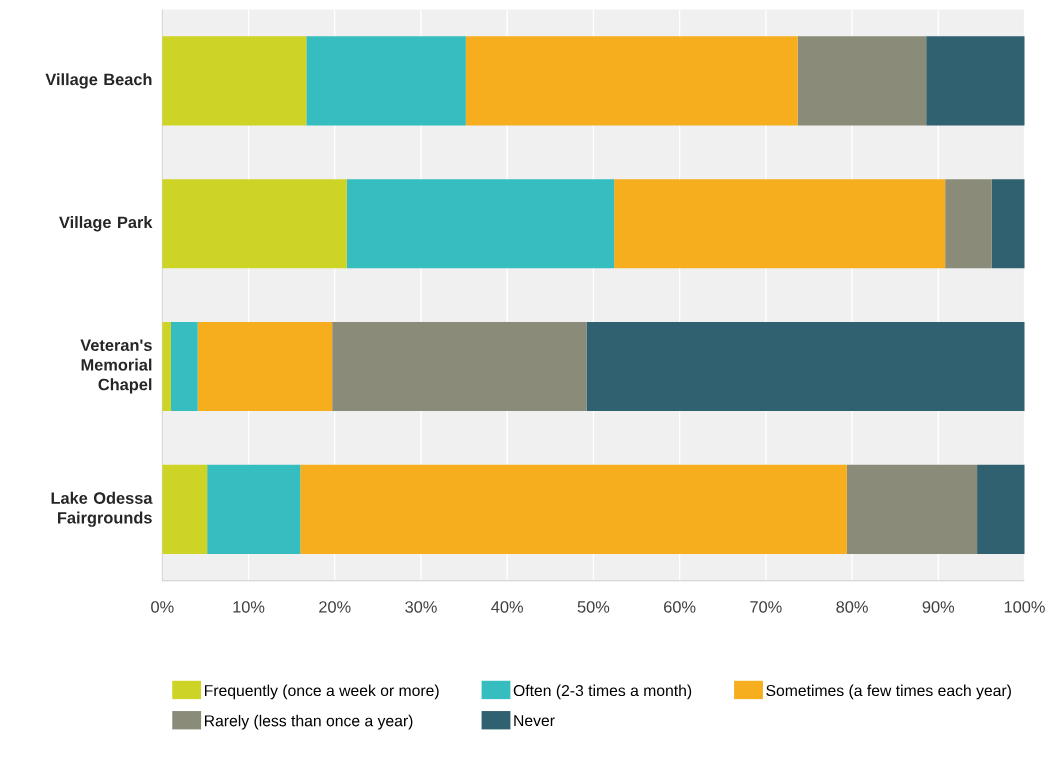 Image resolution: width=1053 pixels, height=762 pixels. Describe the element at coordinates (852, 607) in the screenshot. I see `x-tick-label: 80%` at that location.